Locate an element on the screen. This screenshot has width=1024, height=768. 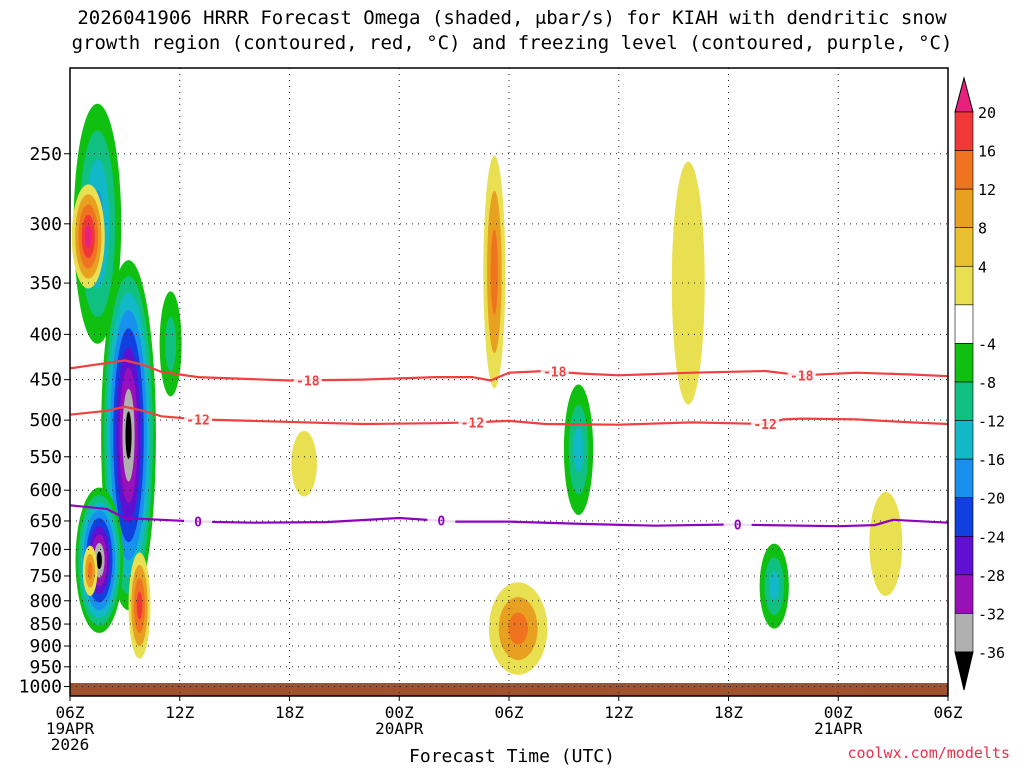
ytick-label-850: 850 is located at coordinates (45, 624).